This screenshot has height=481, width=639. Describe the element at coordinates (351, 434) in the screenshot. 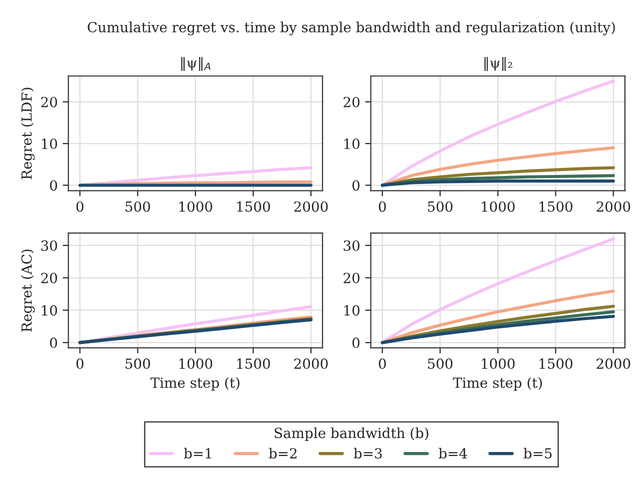

I see `legend-title: Sample bandwidth (b)` at that location.